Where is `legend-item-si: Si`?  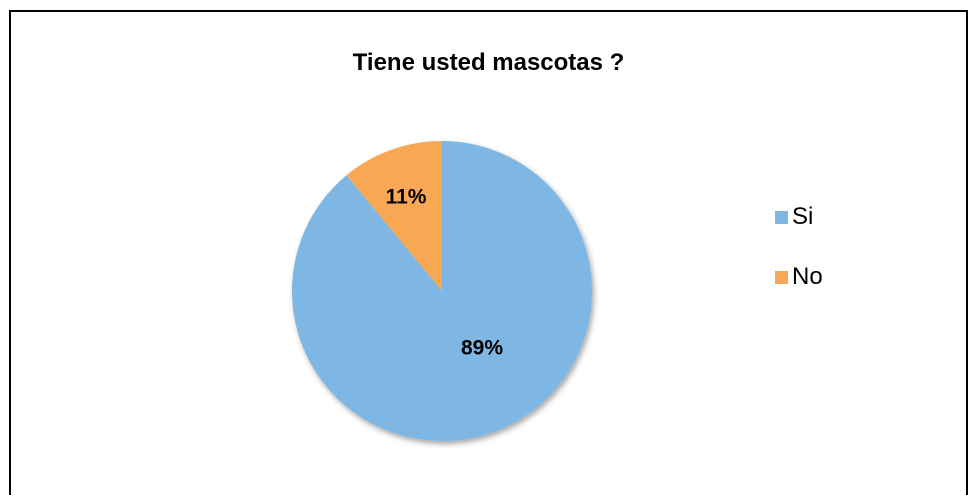
legend-item-si: Si is located at coordinates (799, 217).